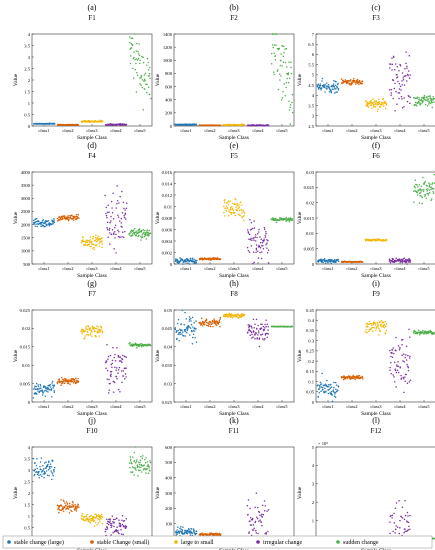 Image resolution: width=435 pixels, height=550 pixels. I want to click on legend-marker, so click(258, 542).